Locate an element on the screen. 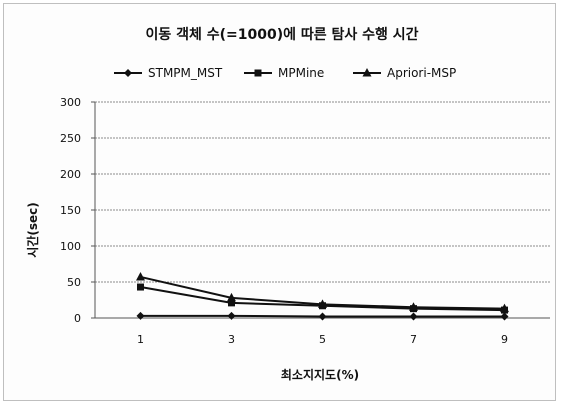 This screenshot has width=561, height=405. y-axis-ticks: 0 50 100 150 200 250 300 is located at coordinates (70, 210).